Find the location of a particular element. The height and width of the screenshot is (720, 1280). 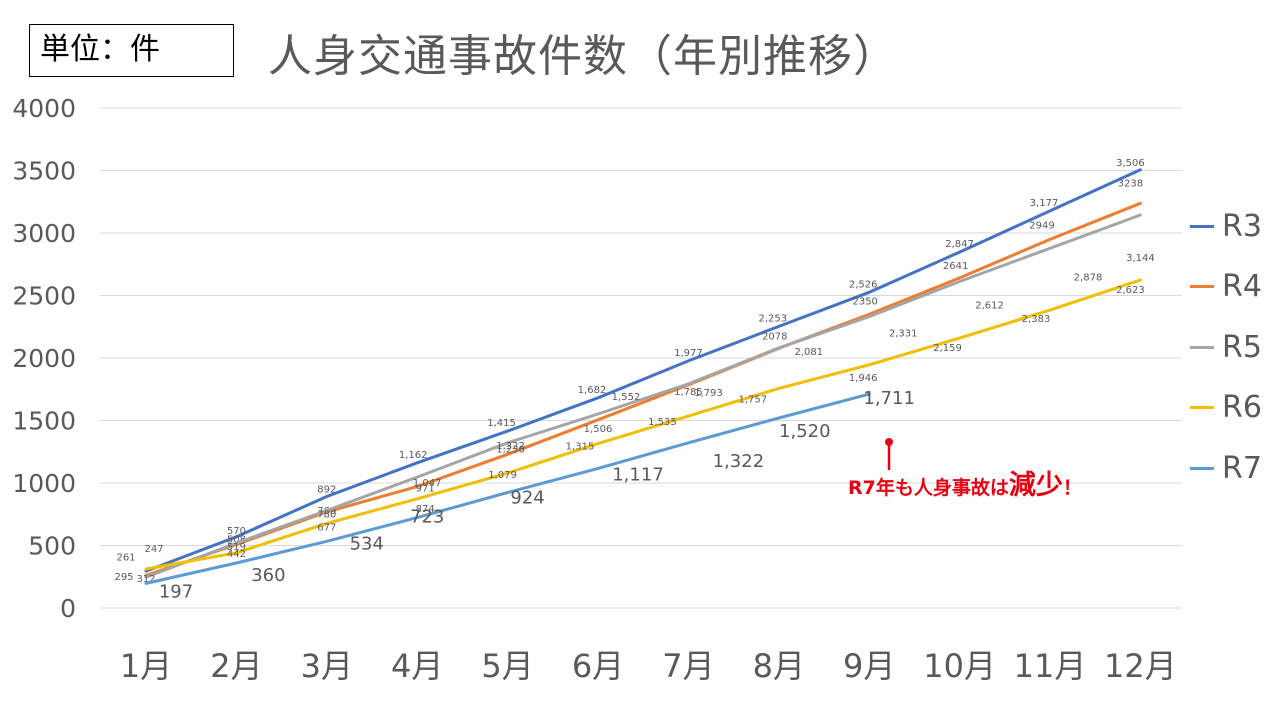

legend-label: R4 is located at coordinates (1242, 287).